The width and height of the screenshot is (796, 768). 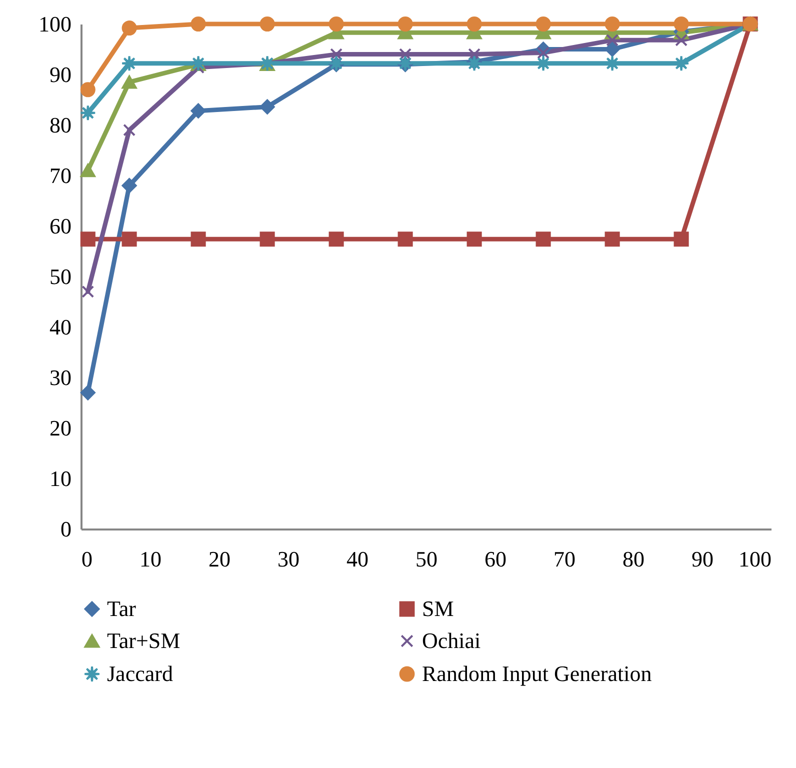 What do you see at coordinates (61, 276) in the screenshot?
I see `y-tick-label: 50` at bounding box center [61, 276].